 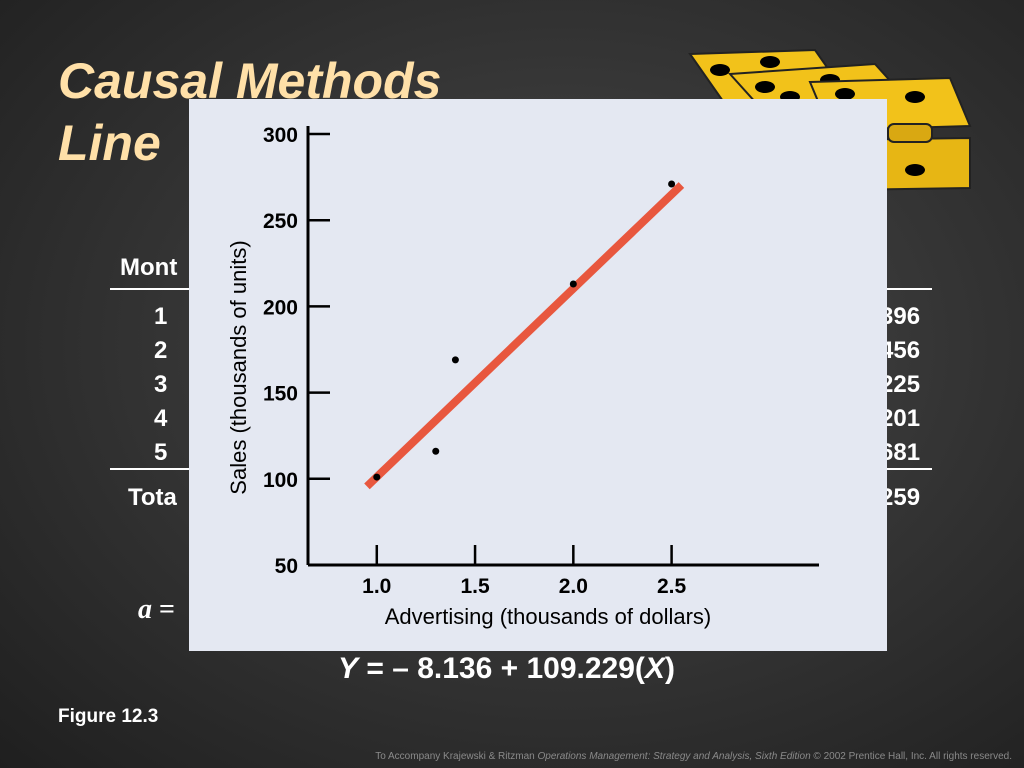 I want to click on y-tick-label: 50, so click(x=286, y=566).